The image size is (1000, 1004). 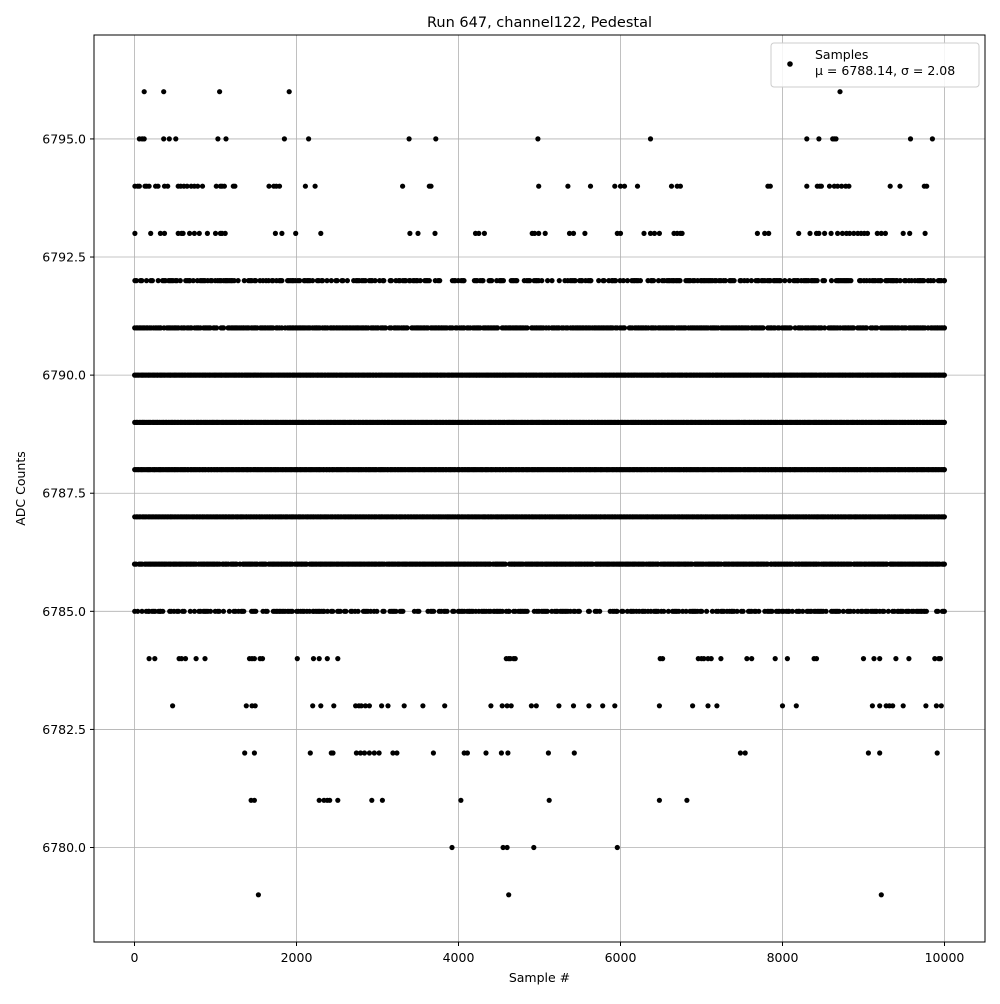 I want to click on y-tick-label: 6782.5, so click(x=64, y=729).